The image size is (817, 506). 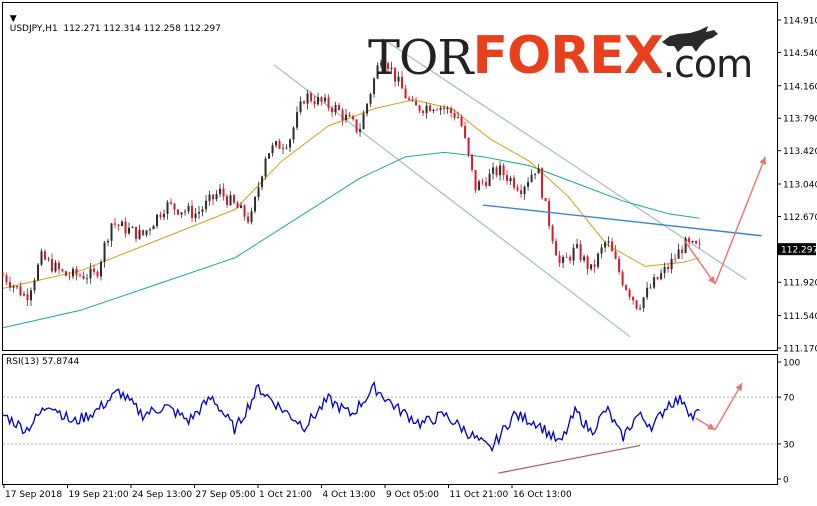 What do you see at coordinates (421, 58) in the screenshot?
I see `logo-tor-text: TOR` at bounding box center [421, 58].